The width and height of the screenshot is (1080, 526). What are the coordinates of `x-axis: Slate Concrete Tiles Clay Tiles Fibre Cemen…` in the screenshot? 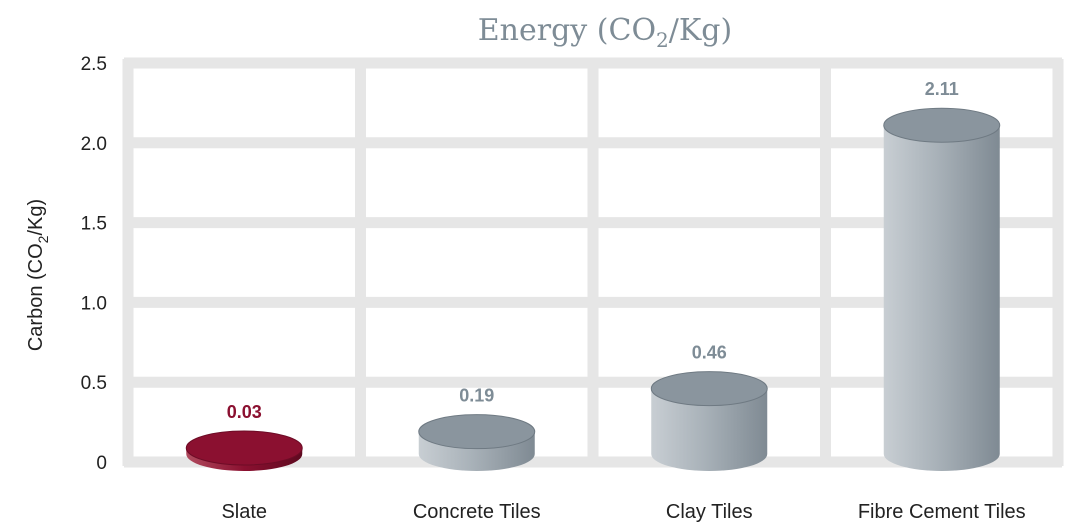 It's located at (623, 512).